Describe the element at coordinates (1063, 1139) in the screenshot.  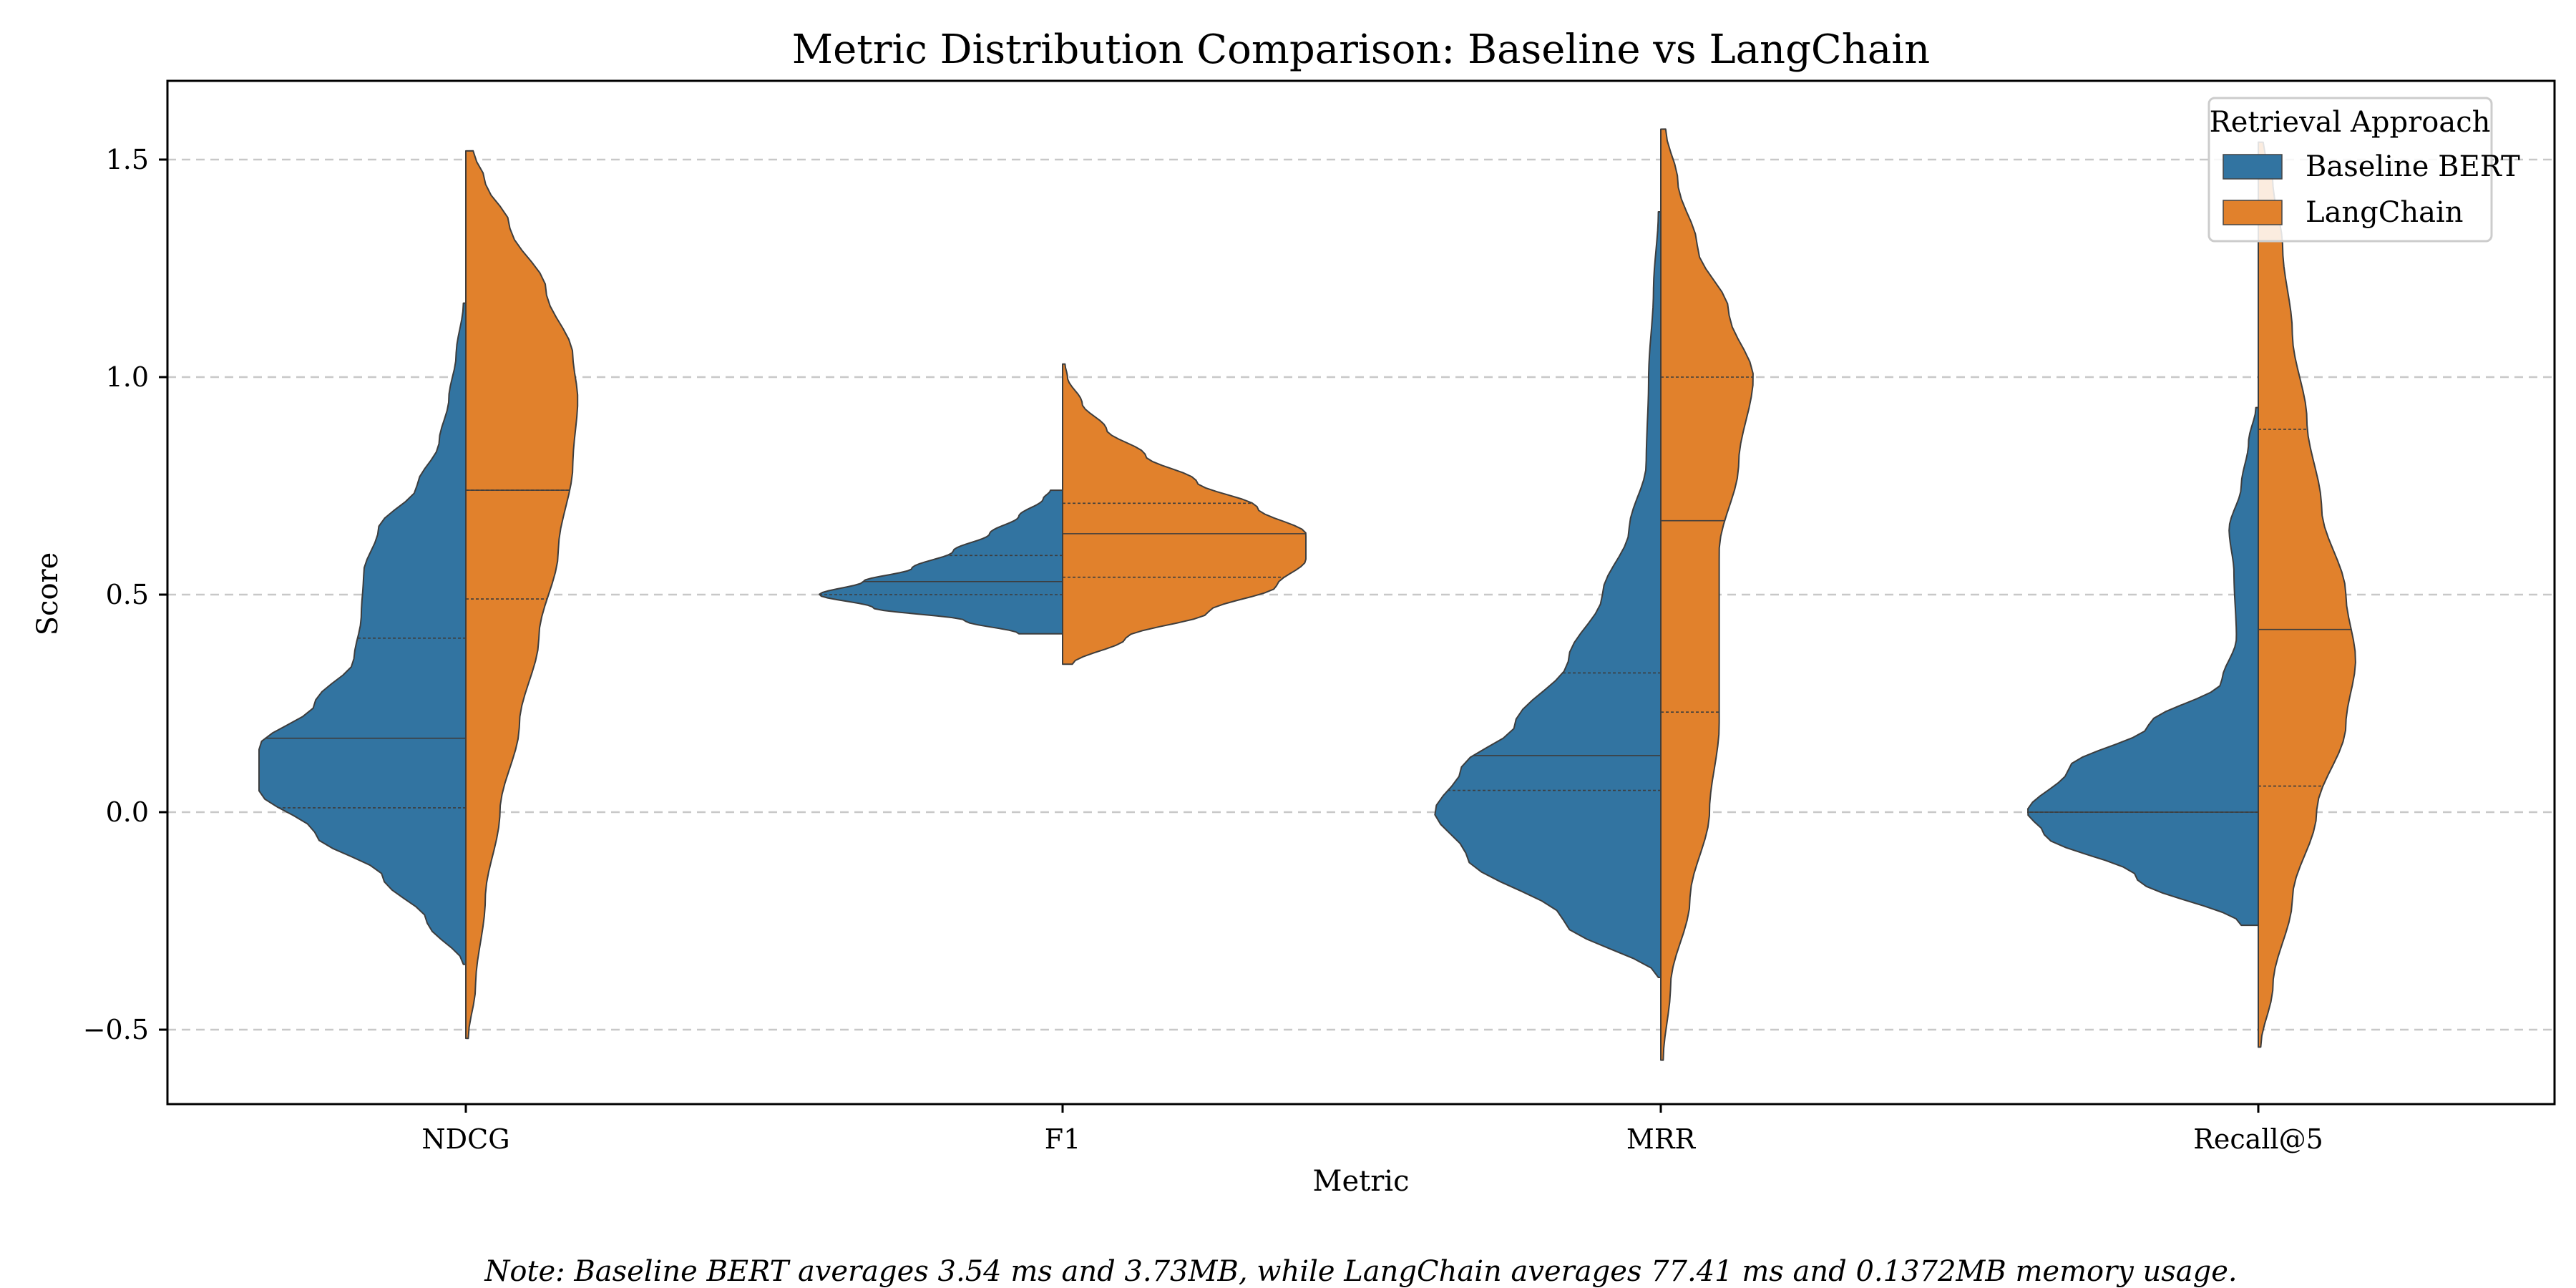
I see `x-tick-label: F1` at that location.